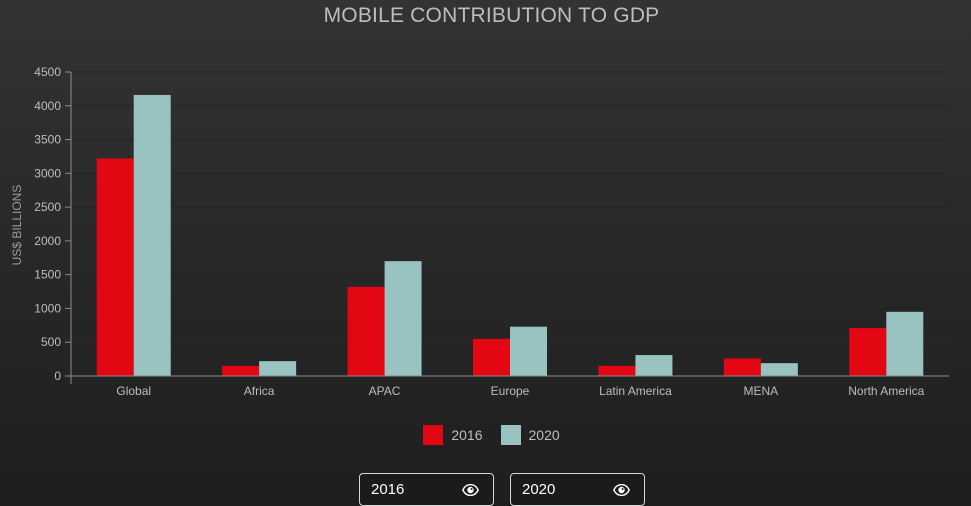  I want to click on series-controls: 2016 2020, so click(502, 489).